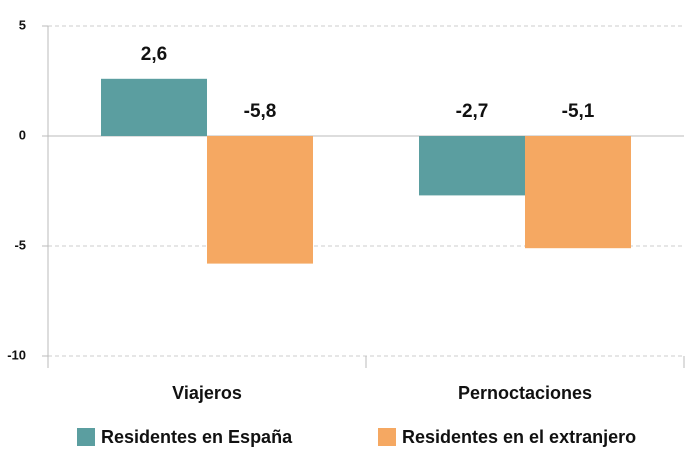 This screenshot has width=686, height=450. What do you see at coordinates (525, 393) in the screenshot?
I see `x-tick-label: Pernoctaciones` at bounding box center [525, 393].